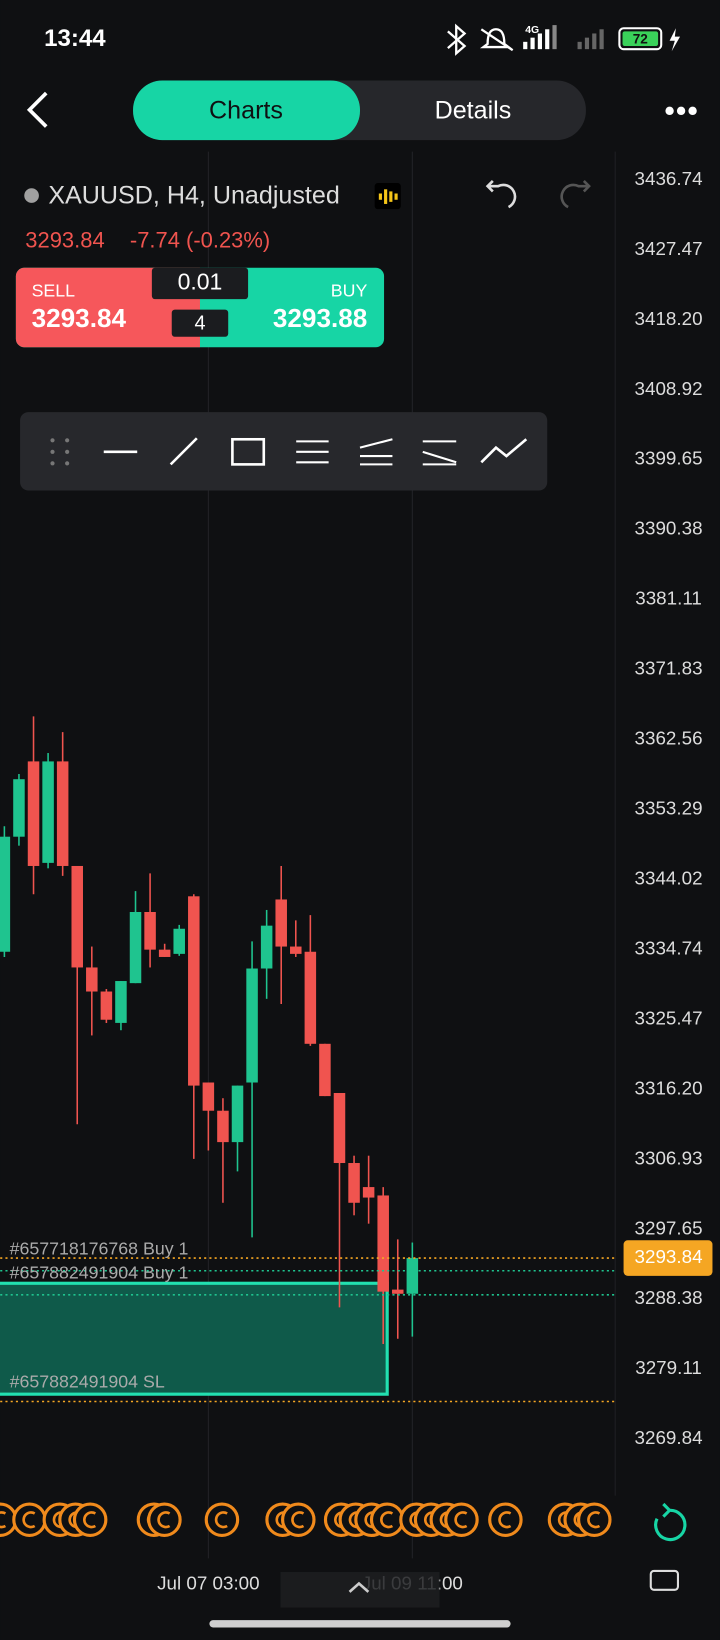 The width and height of the screenshot is (720, 1640). What do you see at coordinates (669, 178) in the screenshot?
I see `y-tick-label: 3436.74` at bounding box center [669, 178].